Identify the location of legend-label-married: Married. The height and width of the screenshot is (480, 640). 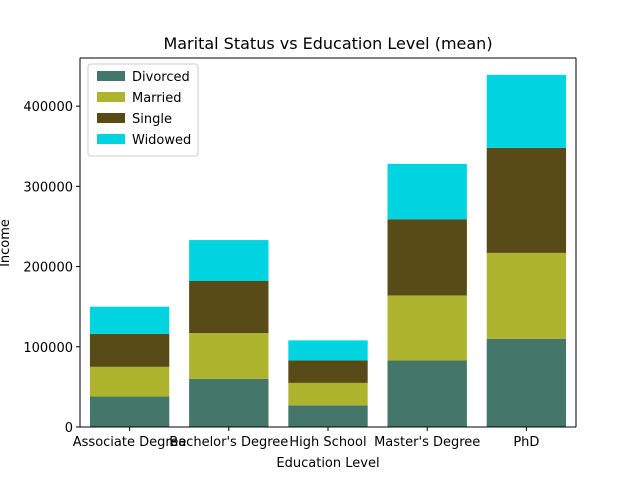
(157, 98).